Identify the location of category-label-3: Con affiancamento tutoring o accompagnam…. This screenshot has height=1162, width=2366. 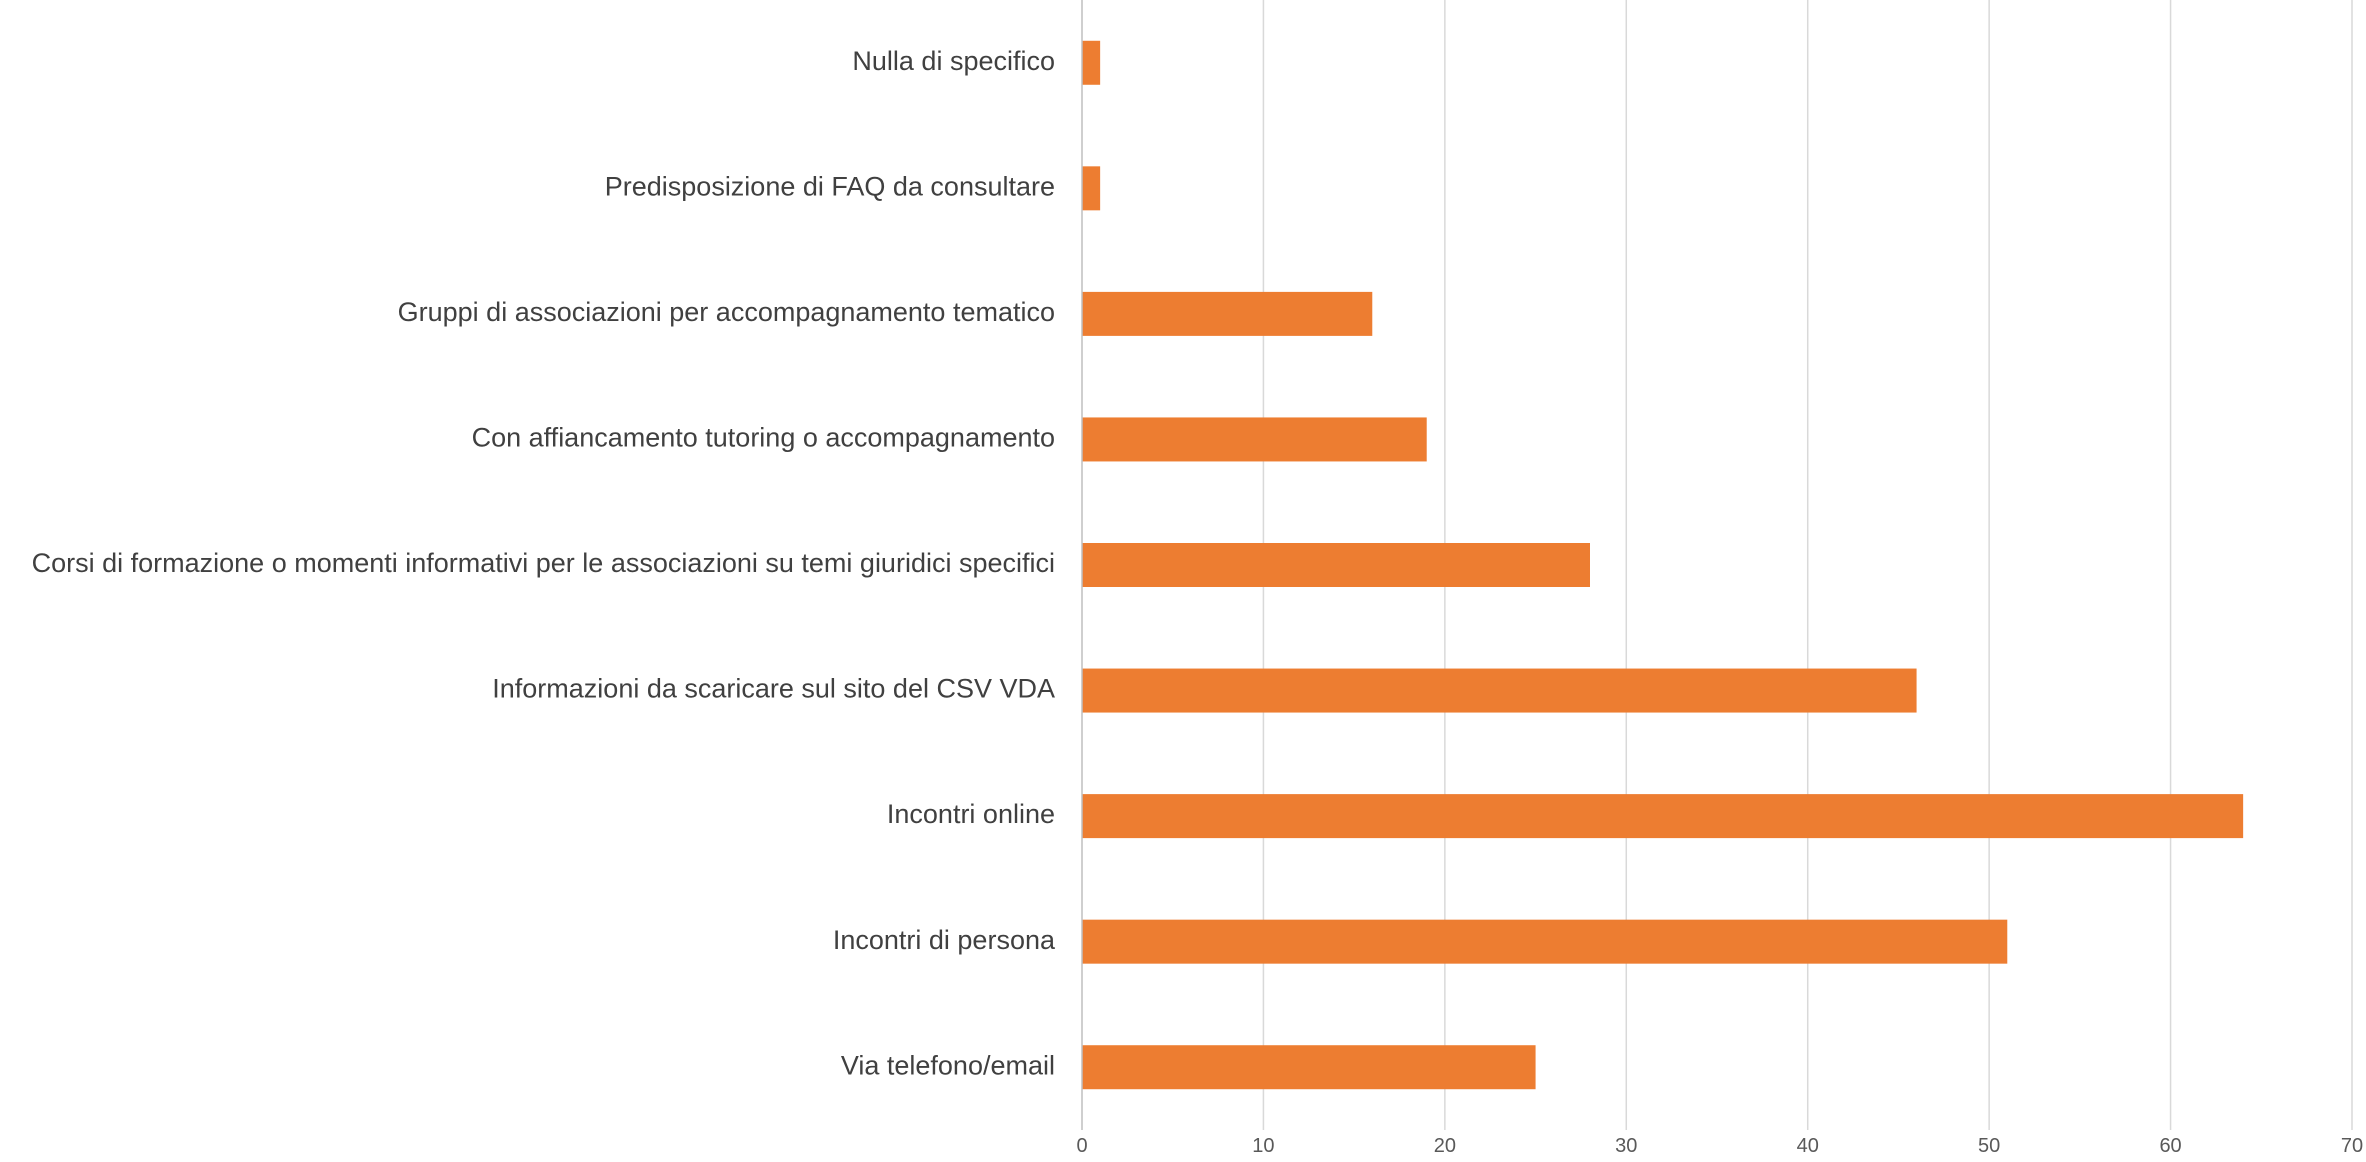
(763, 438).